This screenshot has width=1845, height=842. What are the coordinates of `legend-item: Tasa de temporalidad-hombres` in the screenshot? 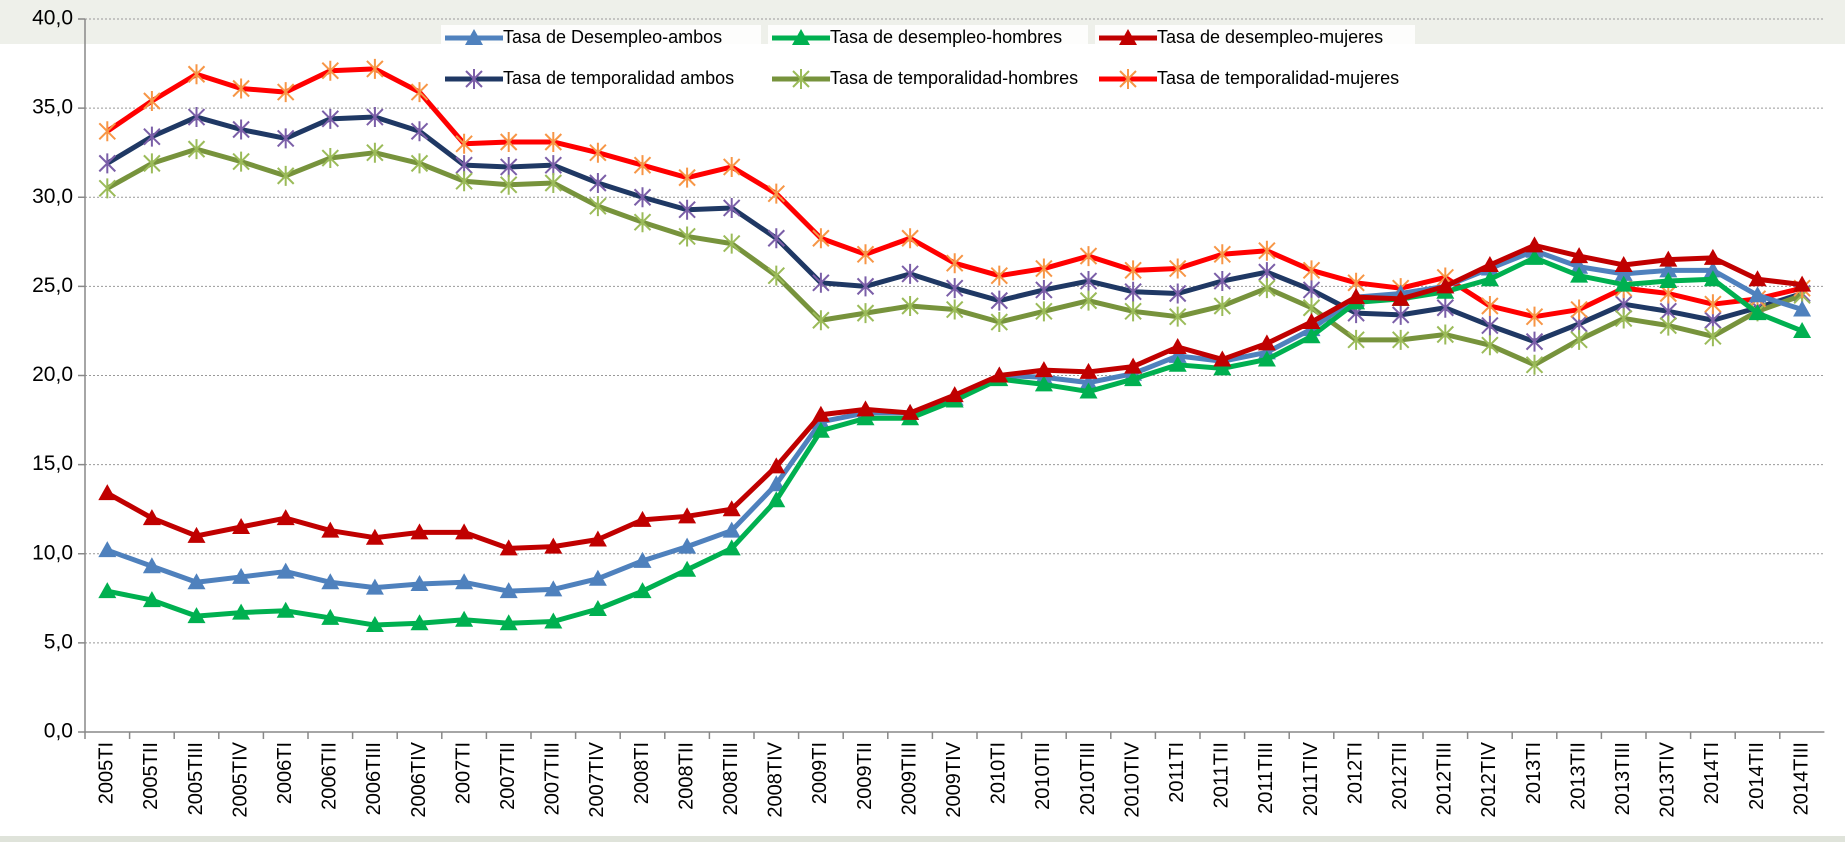 It's located at (928, 79).